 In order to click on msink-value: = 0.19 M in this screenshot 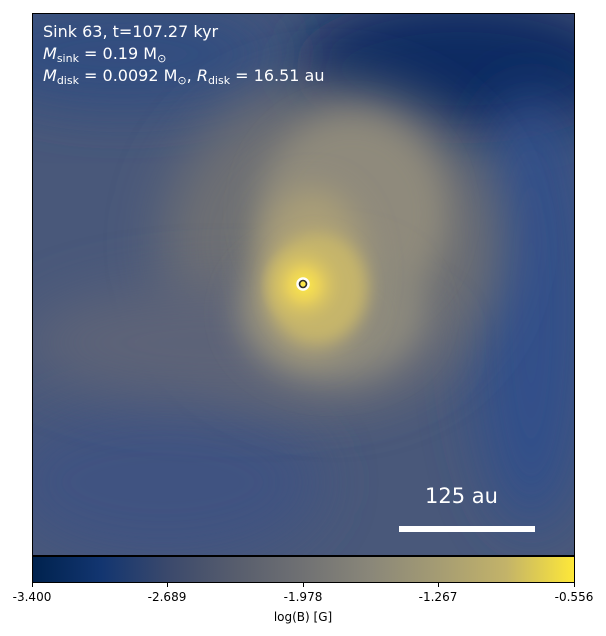, I will do `click(121, 53)`.